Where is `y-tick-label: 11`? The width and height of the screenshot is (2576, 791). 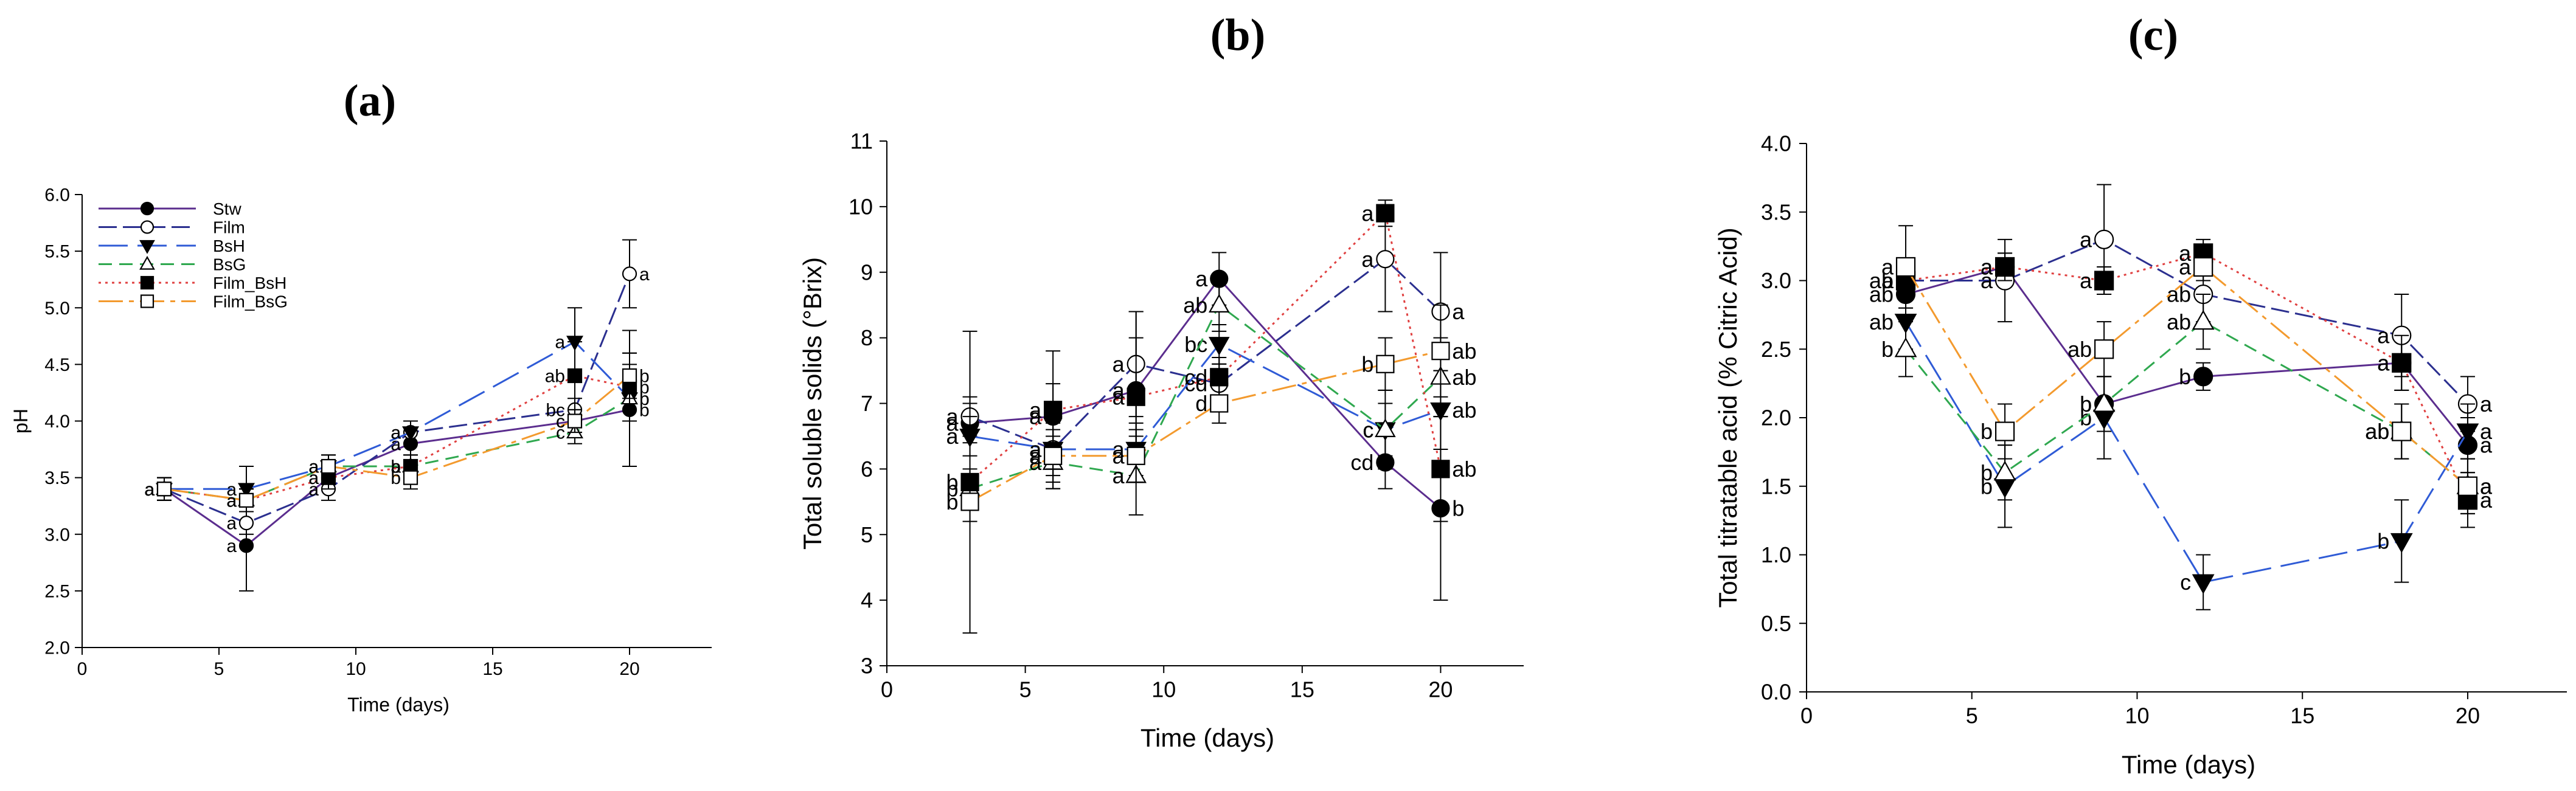 y-tick-label: 11 is located at coordinates (861, 141).